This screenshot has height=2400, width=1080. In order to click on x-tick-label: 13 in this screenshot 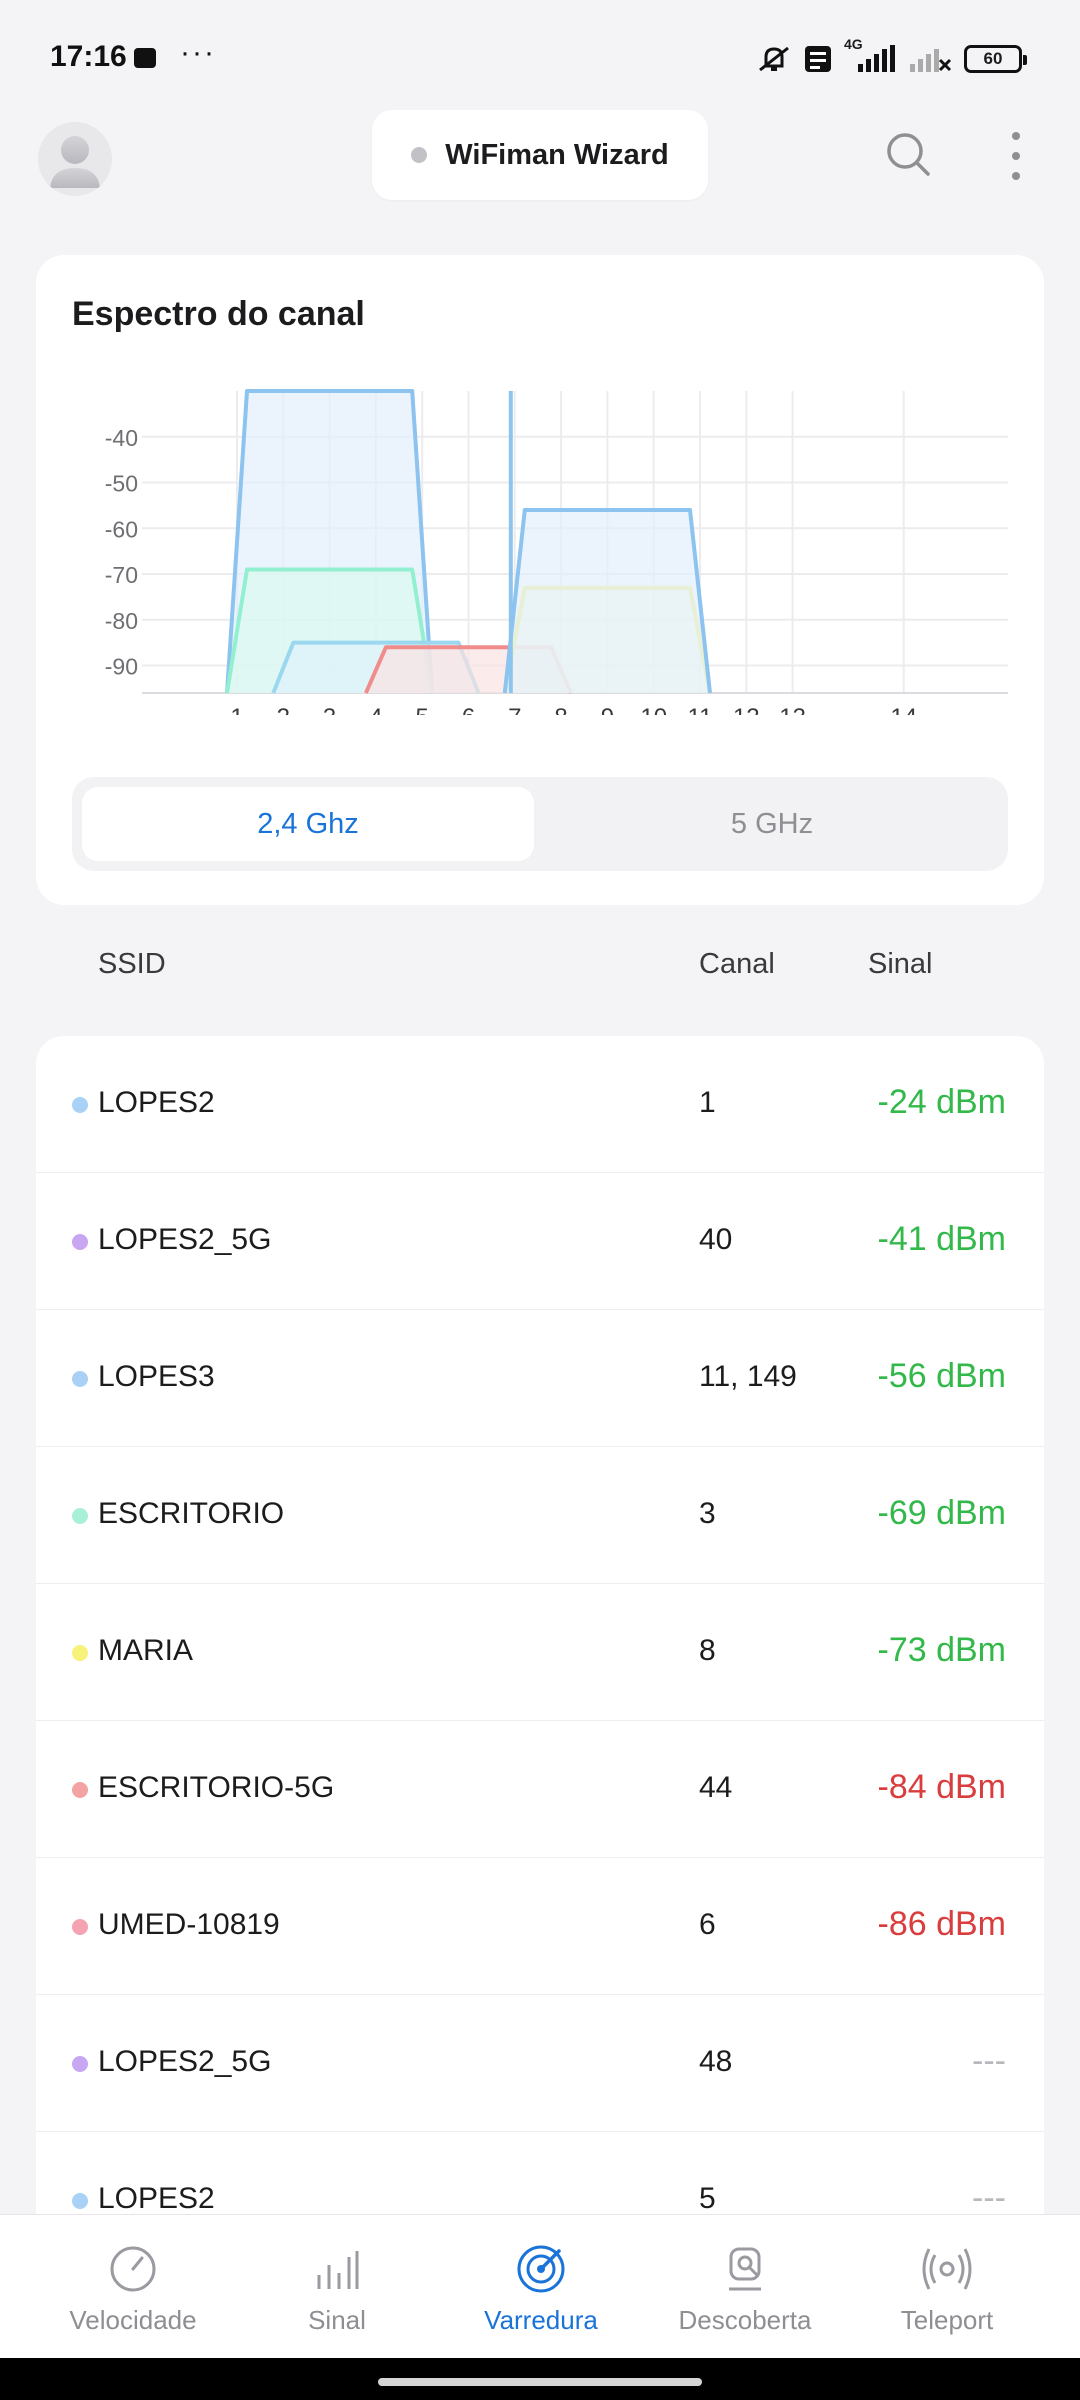, I will do `click(792, 709)`.